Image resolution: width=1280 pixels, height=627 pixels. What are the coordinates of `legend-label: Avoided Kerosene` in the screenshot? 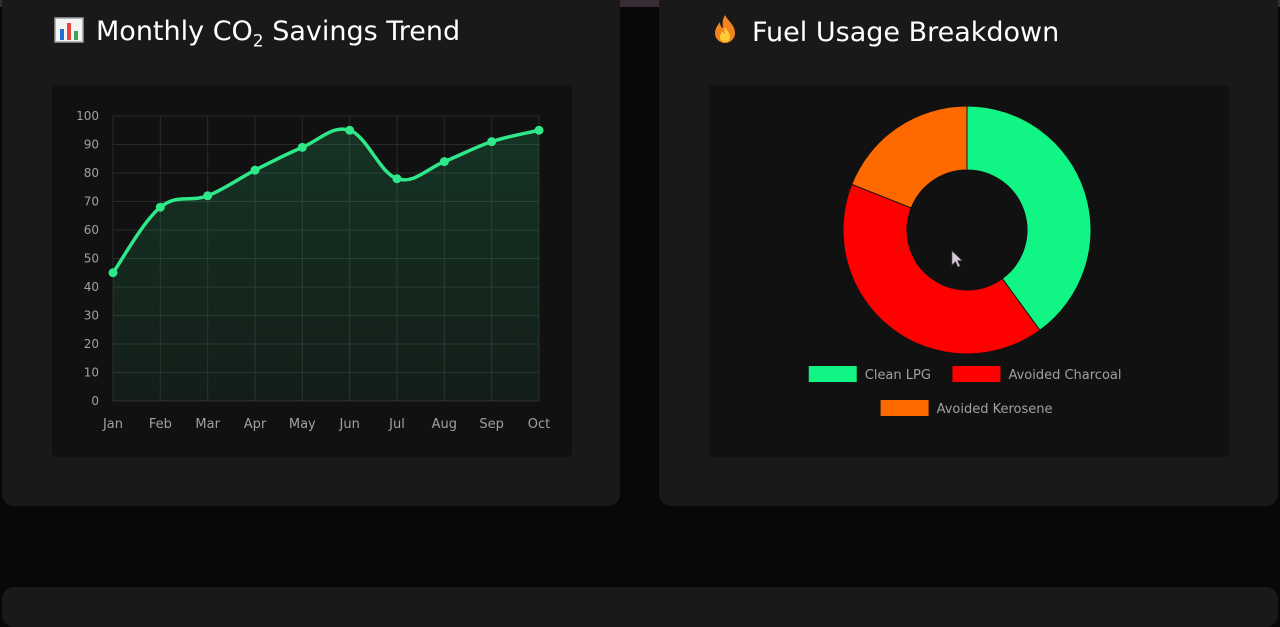 It's located at (995, 409).